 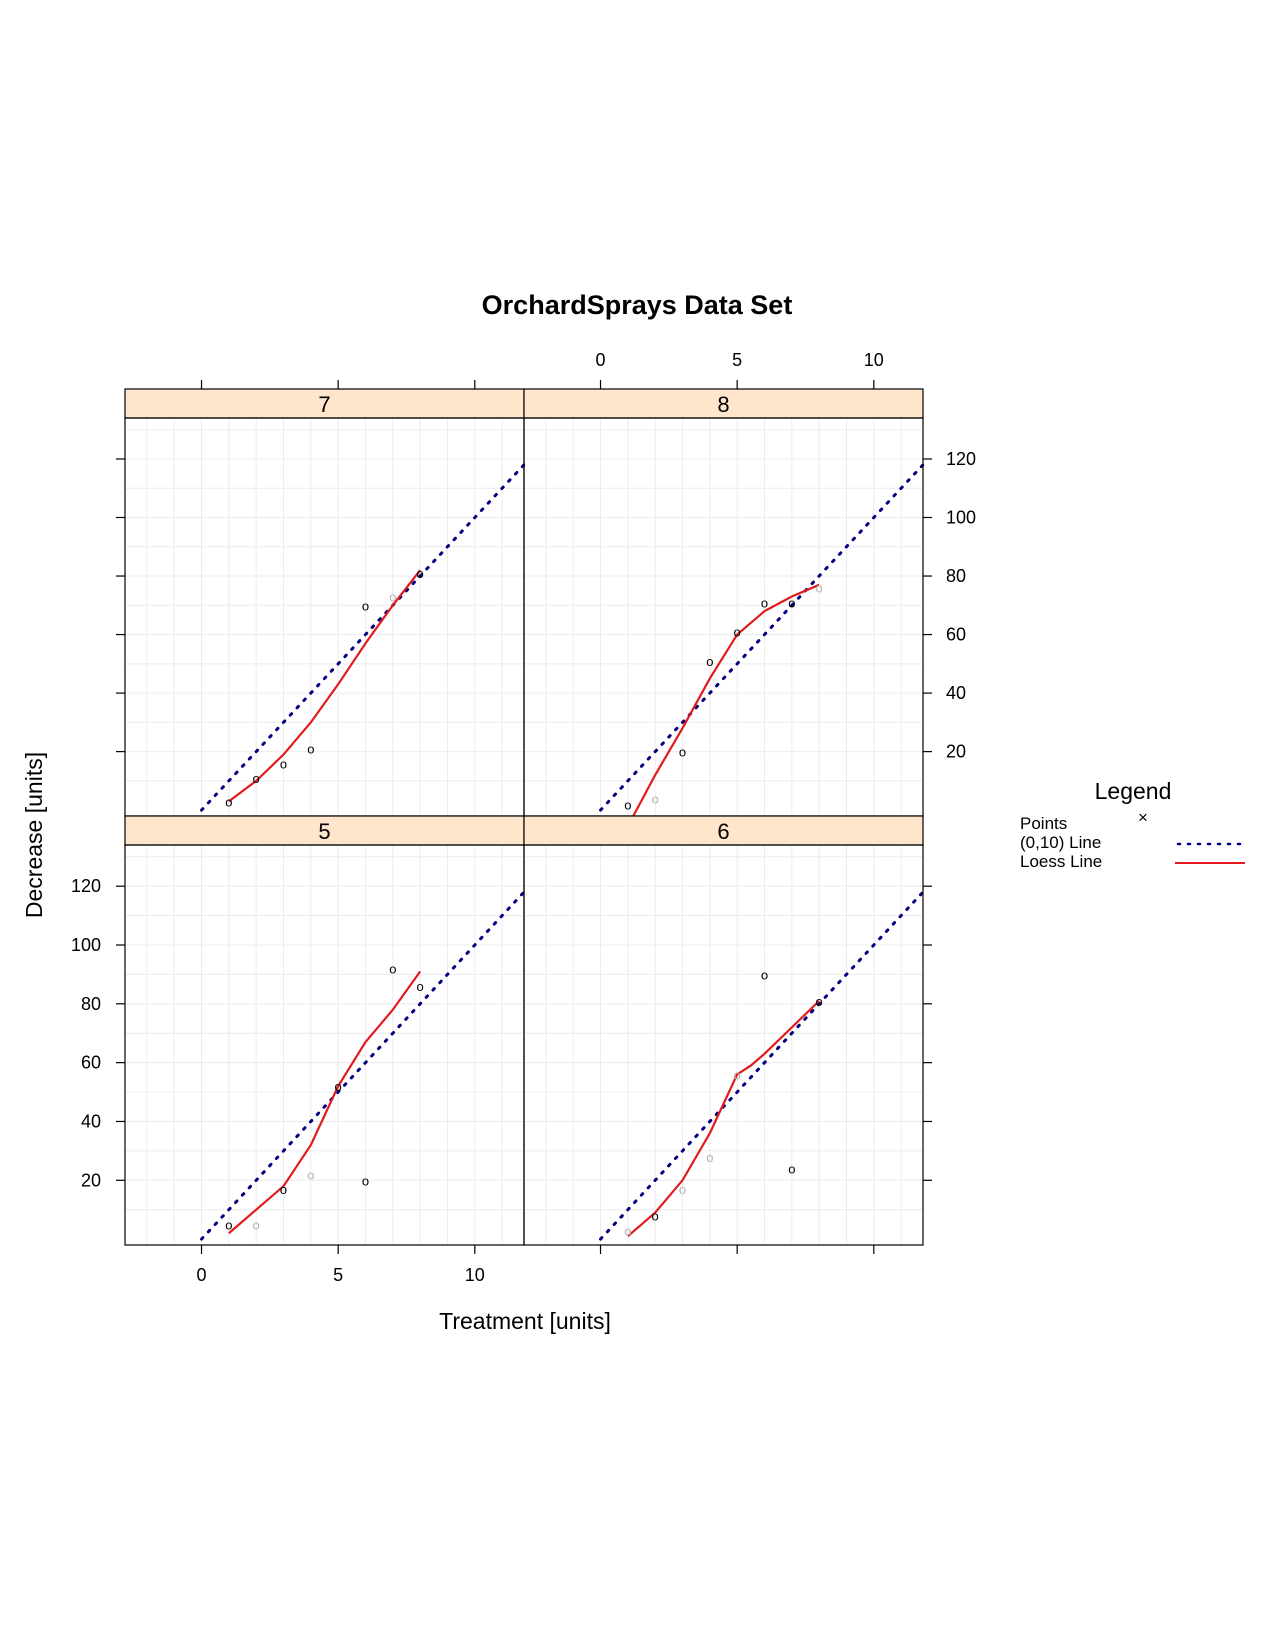 I want to click on legend-label: Loess Line, so click(x=1061, y=861).